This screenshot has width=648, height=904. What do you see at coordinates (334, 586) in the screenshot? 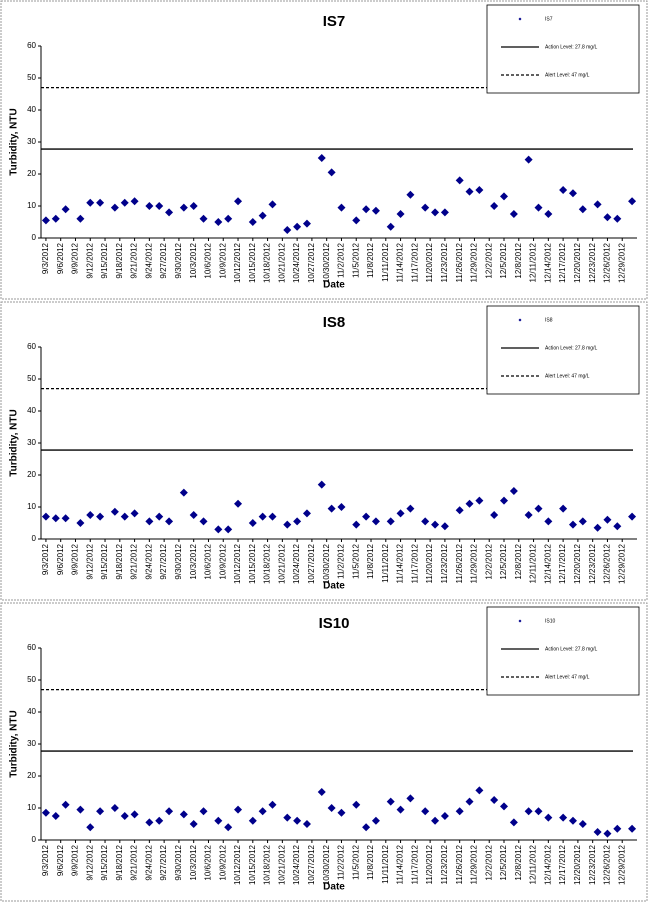
I see `x-axis-label: Date` at bounding box center [334, 586].